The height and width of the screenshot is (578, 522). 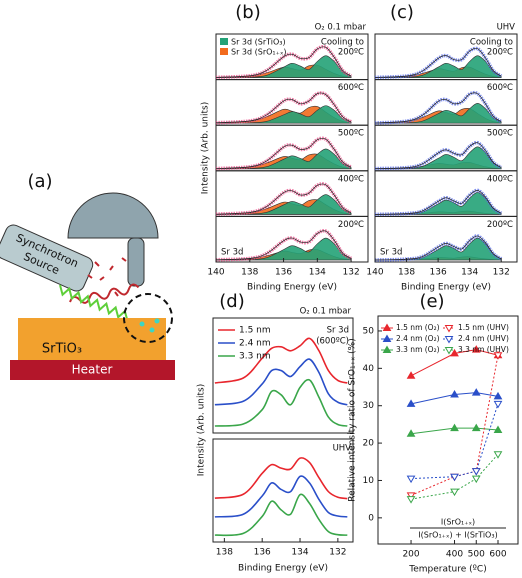 What do you see at coordinates (255, 357) in the screenshot?
I see `legend-label: 3.3 nm` at bounding box center [255, 357].